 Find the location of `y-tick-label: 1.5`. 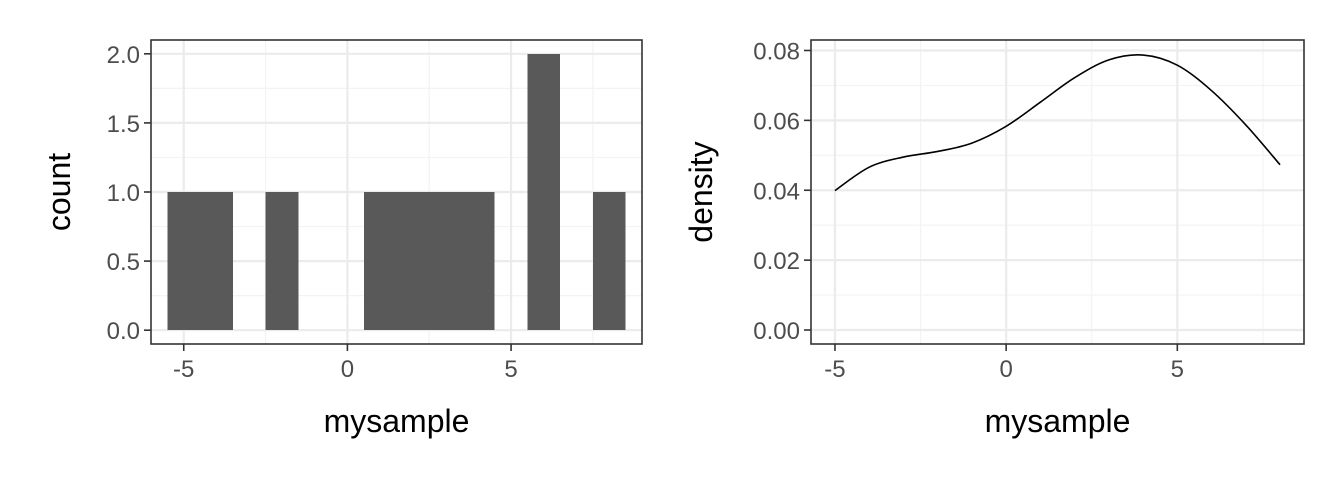

y-tick-label: 1.5 is located at coordinates (123, 124).